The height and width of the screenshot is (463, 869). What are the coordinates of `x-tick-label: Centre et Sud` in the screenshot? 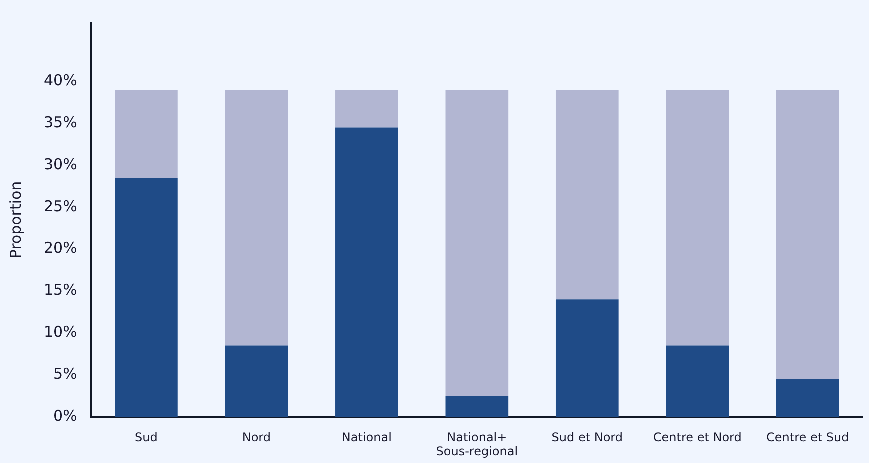 It's located at (808, 437).